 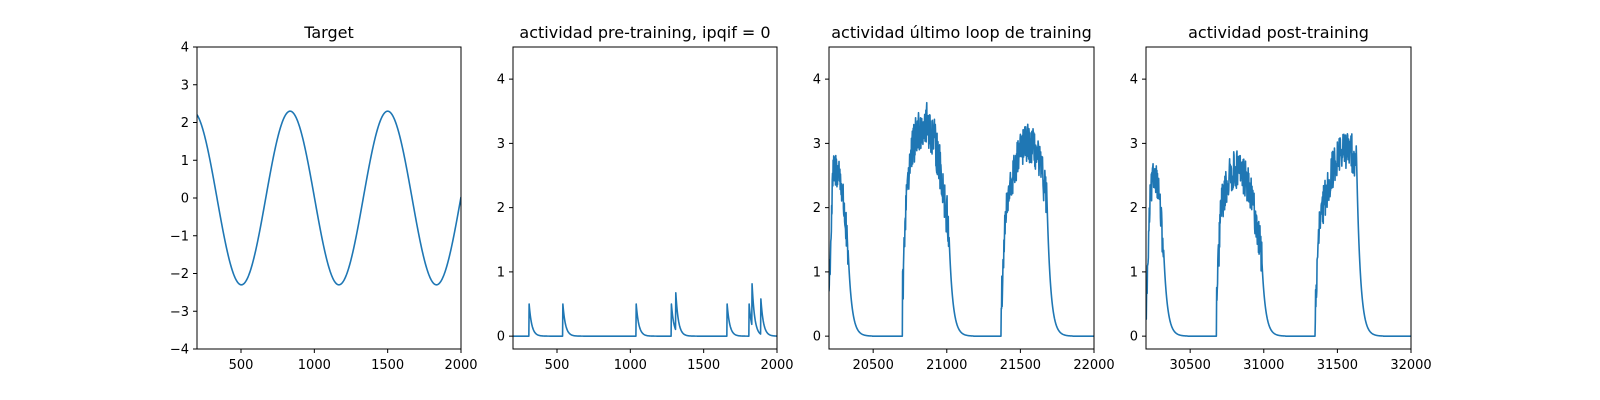 What do you see at coordinates (1189, 365) in the screenshot?
I see `x-tick-label: 30500` at bounding box center [1189, 365].